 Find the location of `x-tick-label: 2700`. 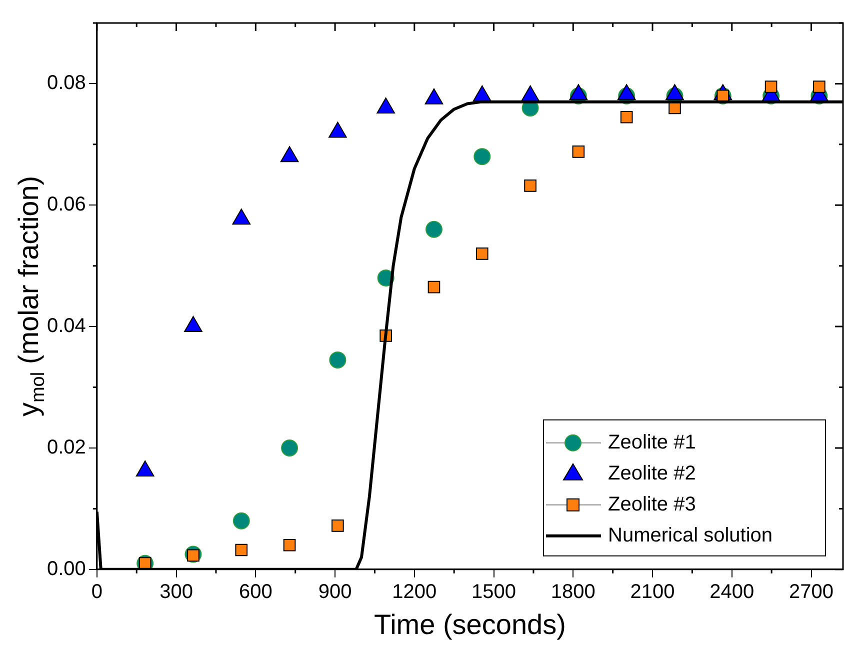

x-tick-label: 2700 is located at coordinates (811, 591).